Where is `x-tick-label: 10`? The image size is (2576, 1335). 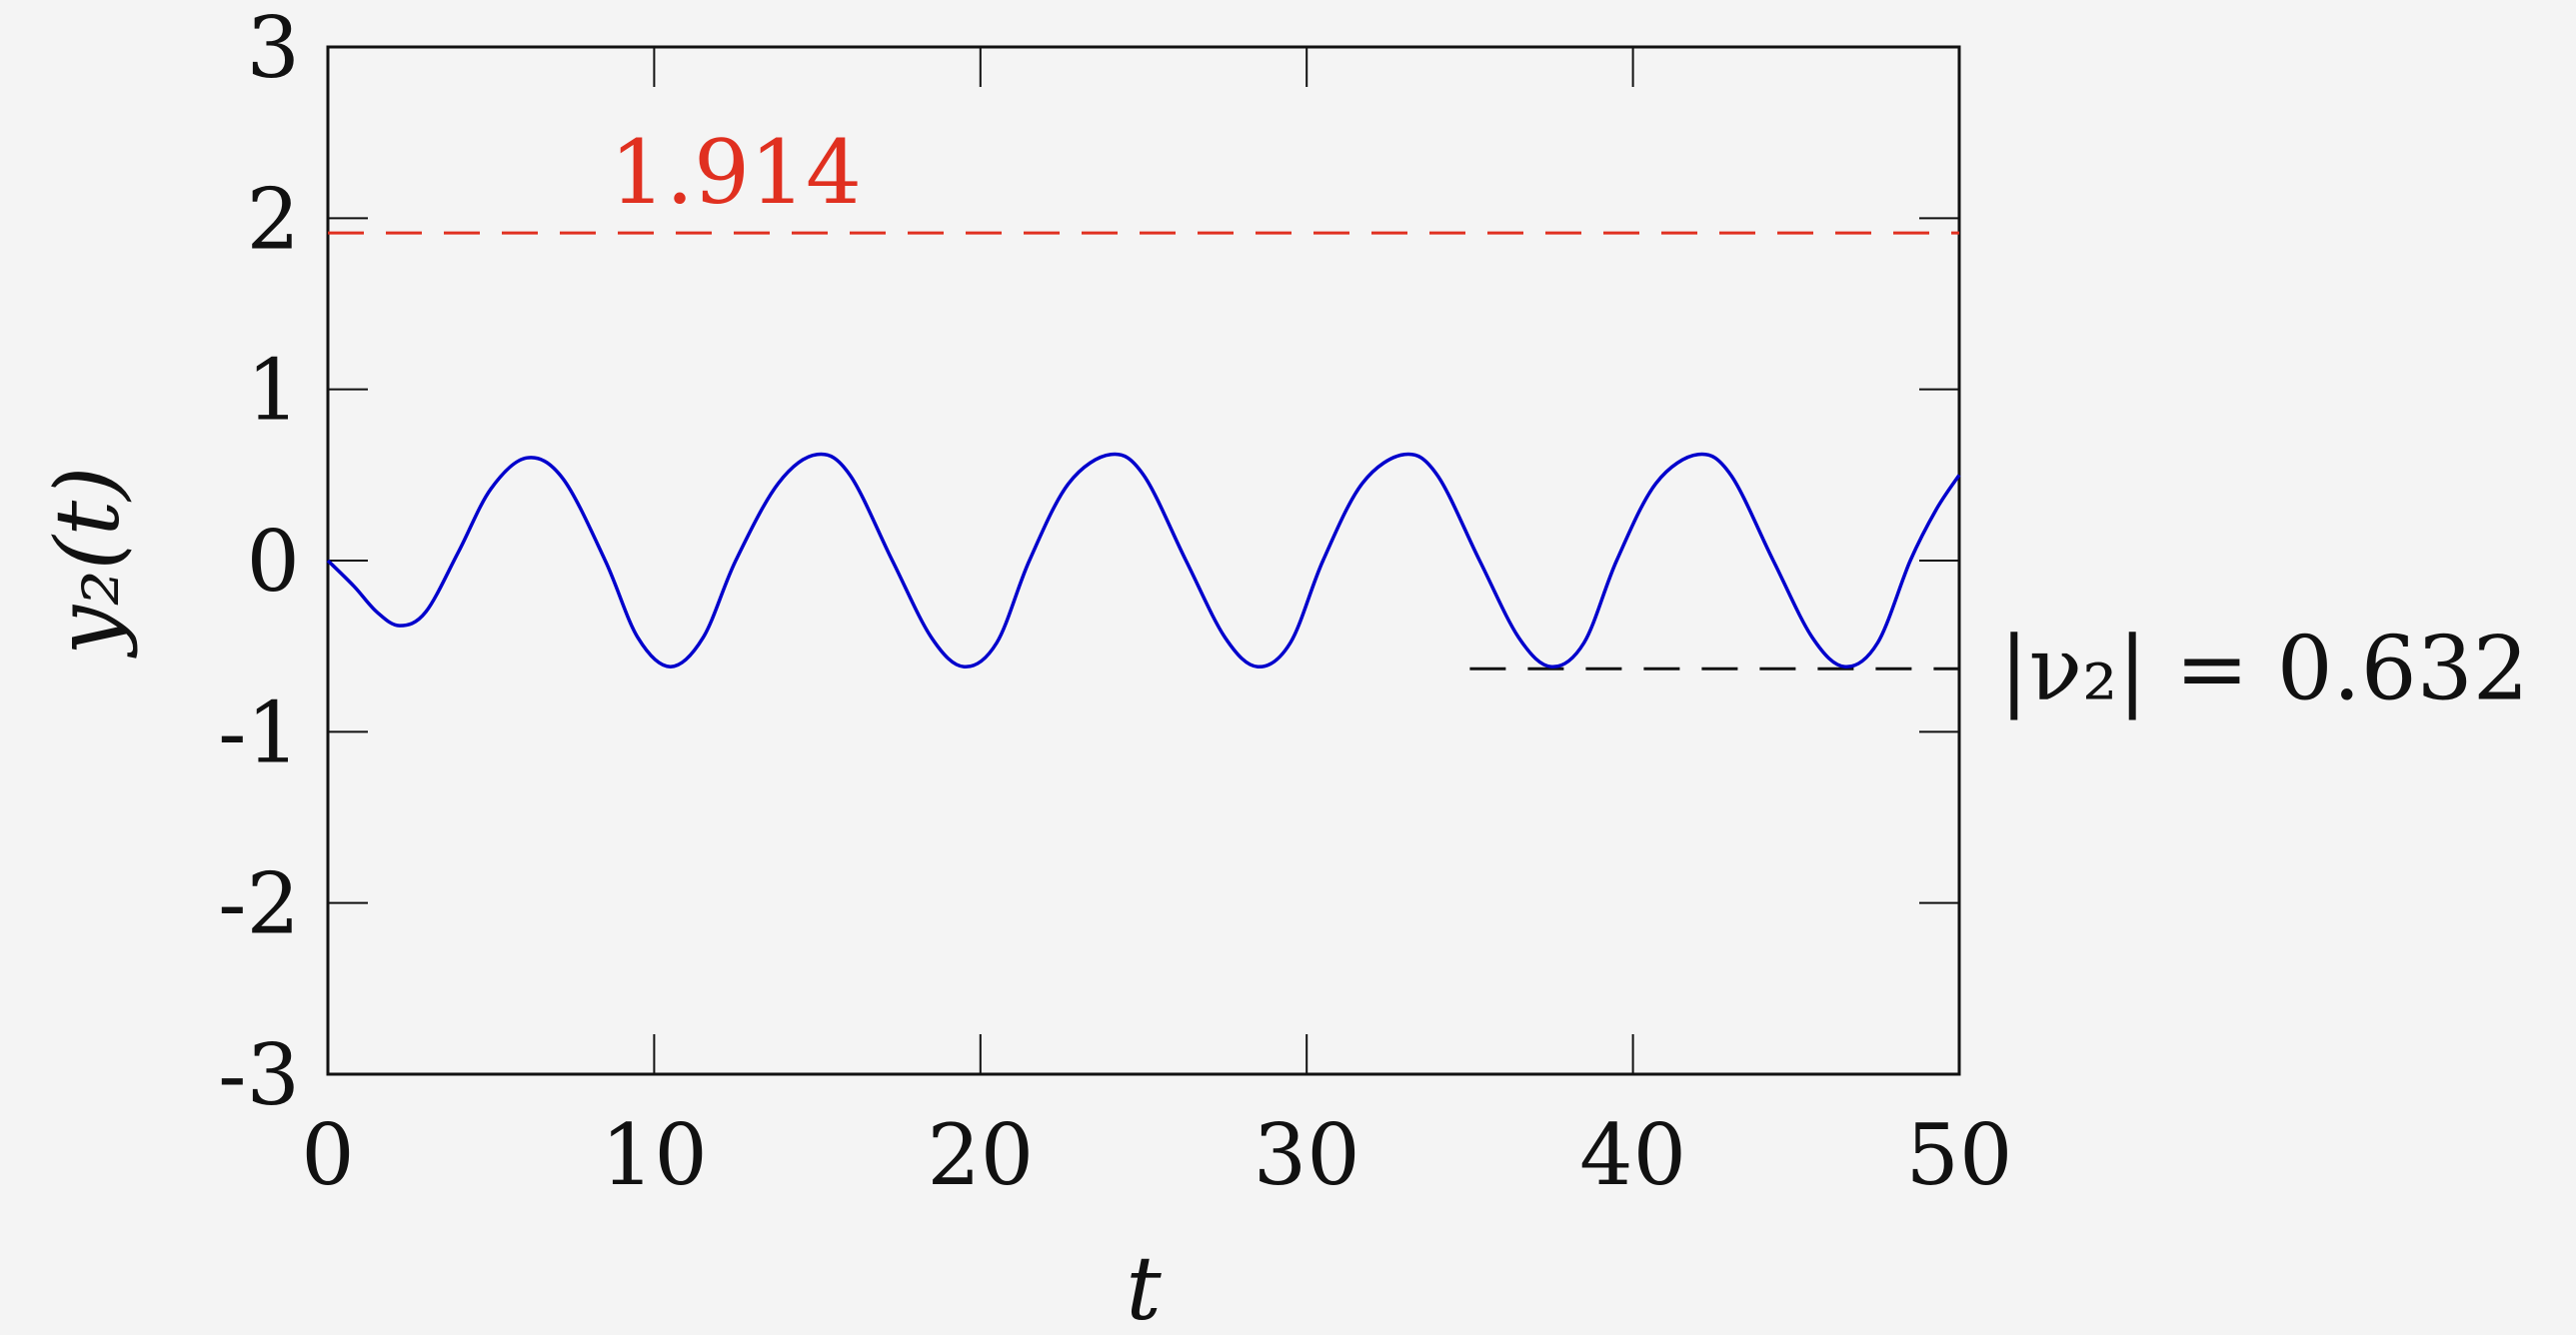 x-tick-label: 10 is located at coordinates (655, 1155).